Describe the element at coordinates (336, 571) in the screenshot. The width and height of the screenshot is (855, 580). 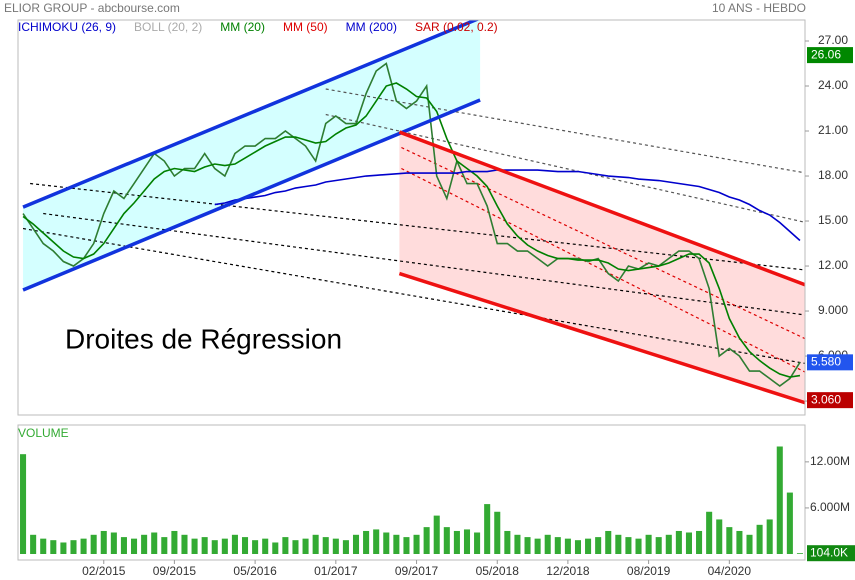
I see `x-tick-label: 01/2017` at that location.